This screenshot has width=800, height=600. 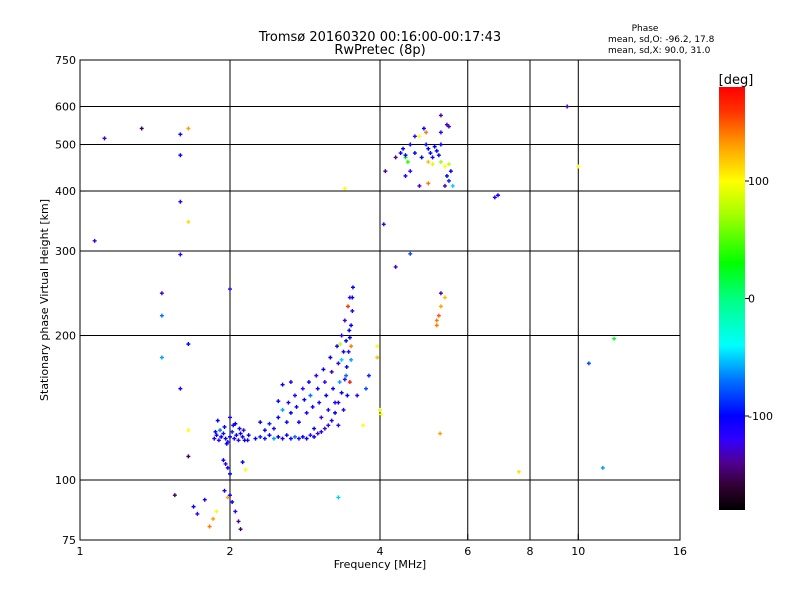 I want to click on x-tick-label: 2, so click(x=230, y=551).